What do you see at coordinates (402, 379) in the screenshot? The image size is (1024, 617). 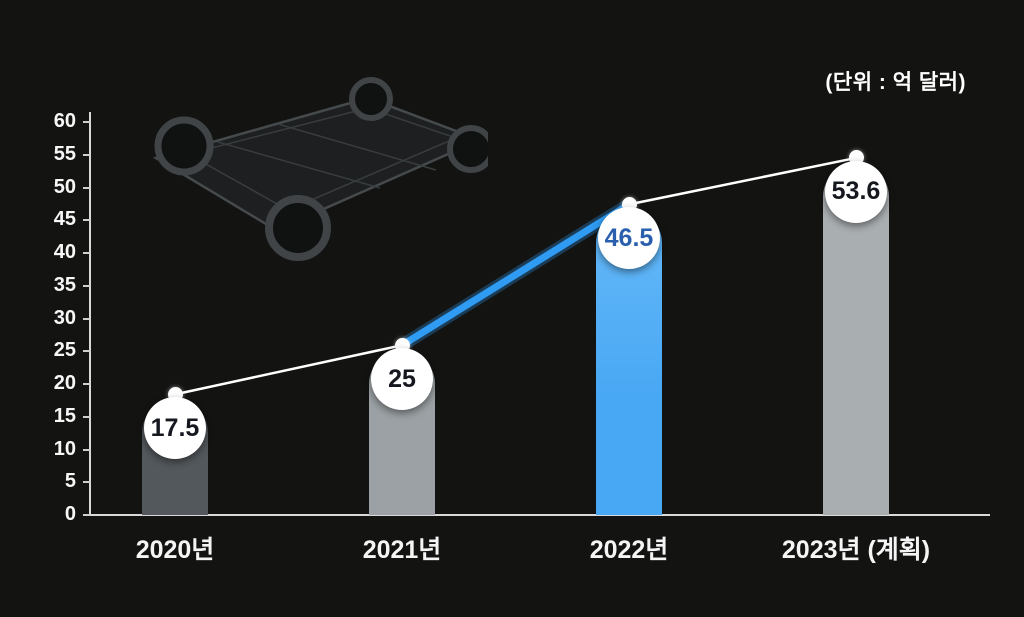 I see `value-badge-2021년: 25` at bounding box center [402, 379].